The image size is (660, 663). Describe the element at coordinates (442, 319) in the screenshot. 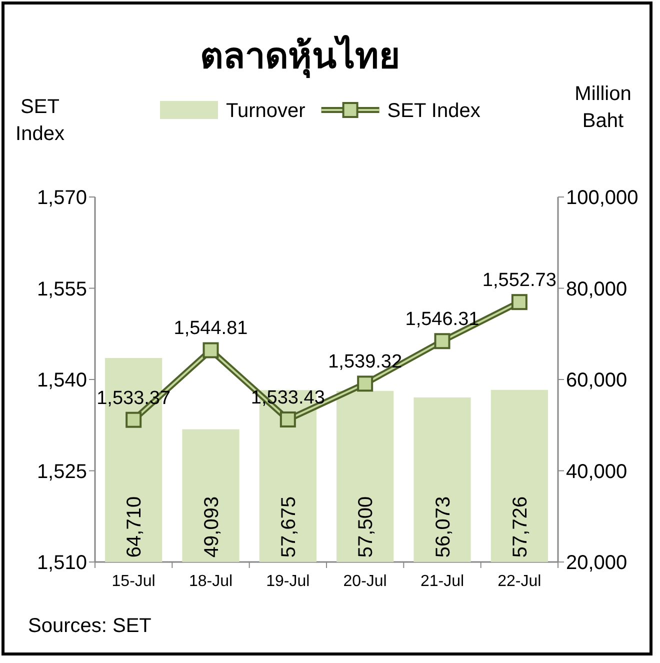

I see `data-label: 1,546.31` at that location.